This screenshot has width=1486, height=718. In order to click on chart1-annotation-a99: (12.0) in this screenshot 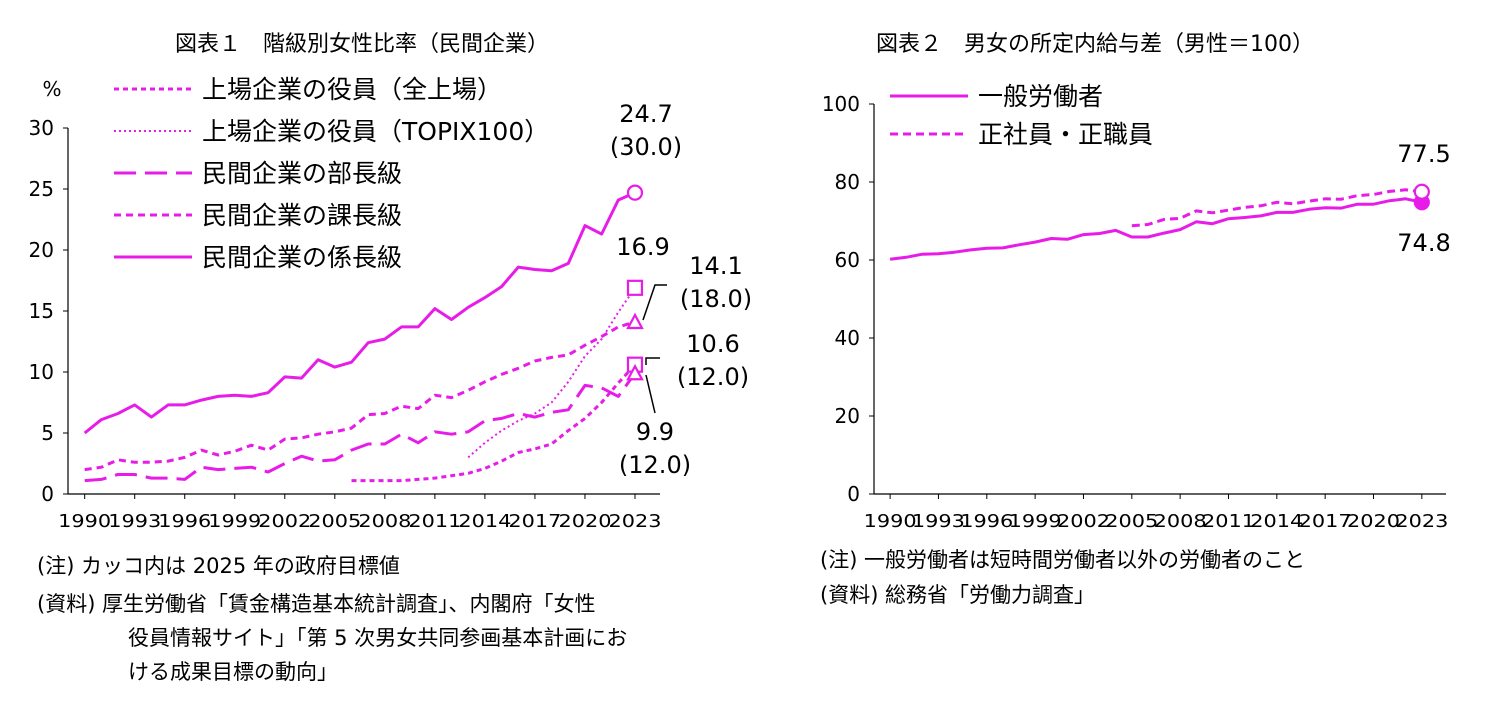, I will do `click(655, 465)`.